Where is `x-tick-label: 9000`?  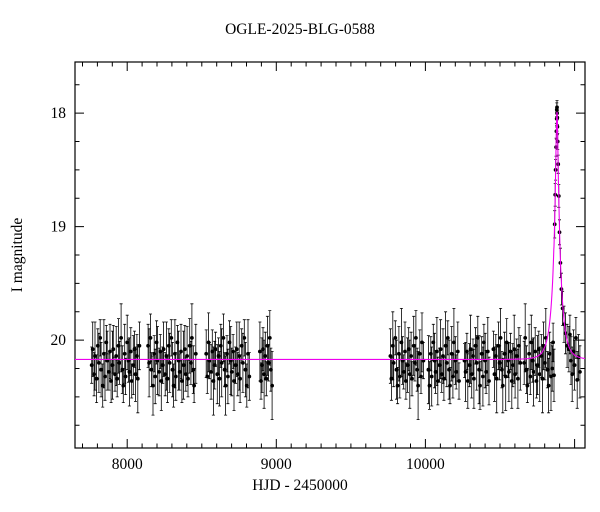
x-tick-label: 9000 is located at coordinates (276, 464).